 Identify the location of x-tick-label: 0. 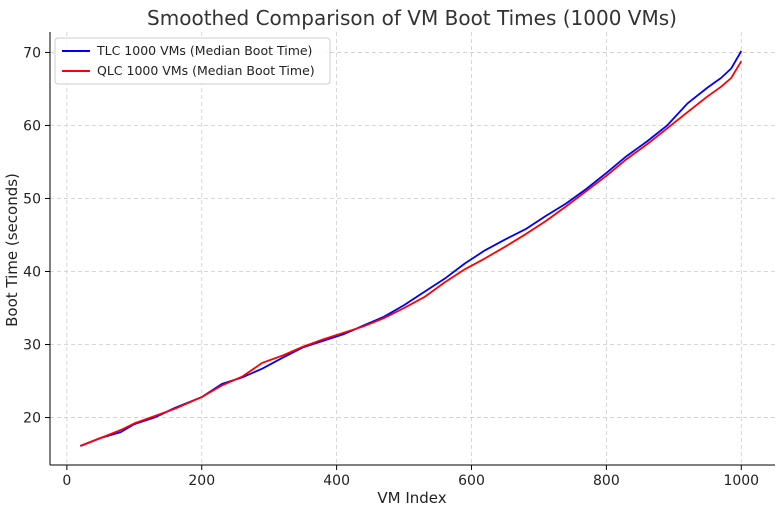
(66, 481).